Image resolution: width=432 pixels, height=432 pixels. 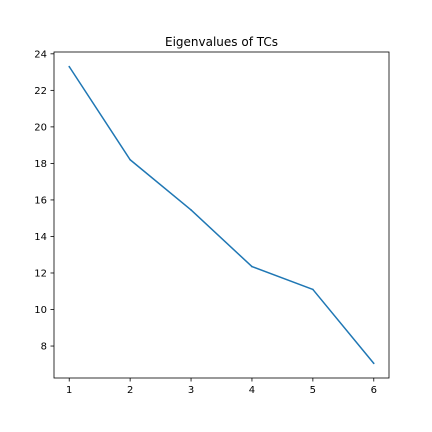 I want to click on x-tick-label: 4, so click(x=252, y=390).